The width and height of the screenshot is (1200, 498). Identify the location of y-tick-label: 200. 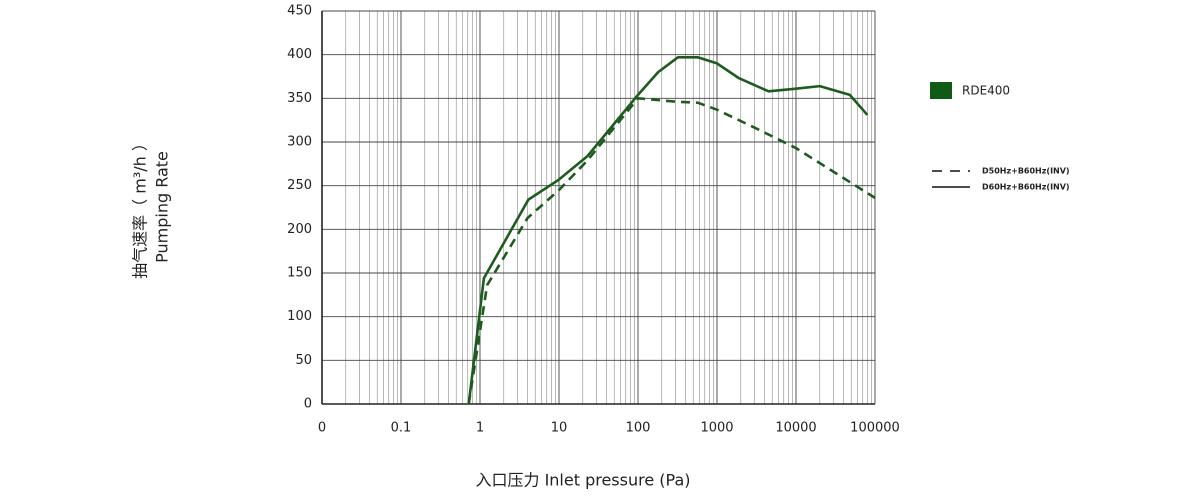
(299, 229).